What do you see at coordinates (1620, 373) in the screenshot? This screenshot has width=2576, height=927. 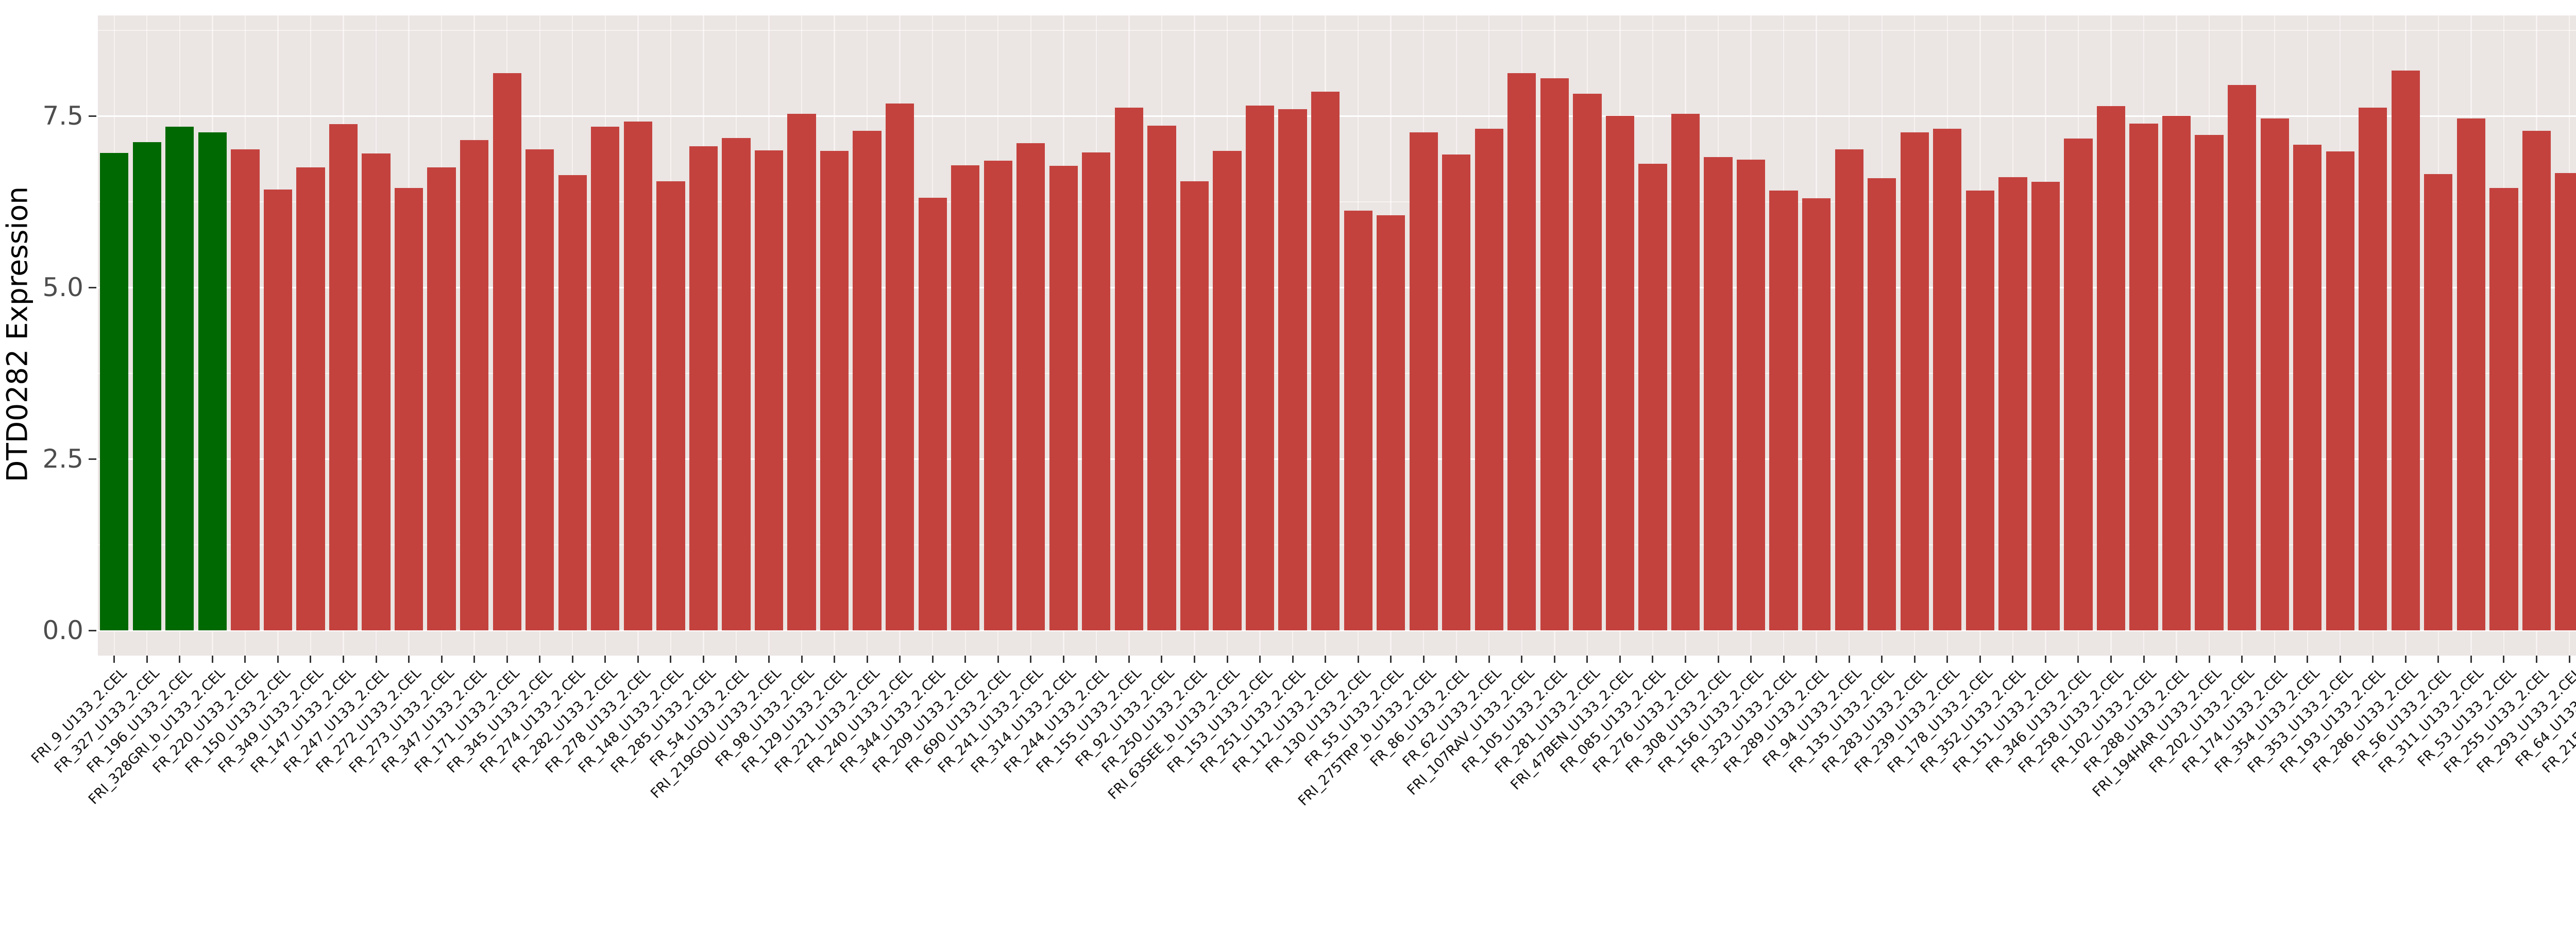 I see `bar-FRI_47BEN_U133_2.CEL` at bounding box center [1620, 373].